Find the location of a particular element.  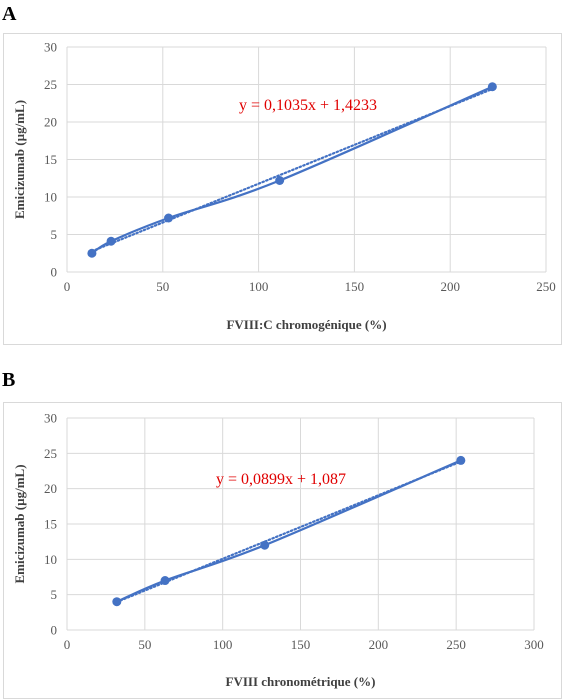

chart-a-y-tick-label: 20 is located at coordinates (50, 122).